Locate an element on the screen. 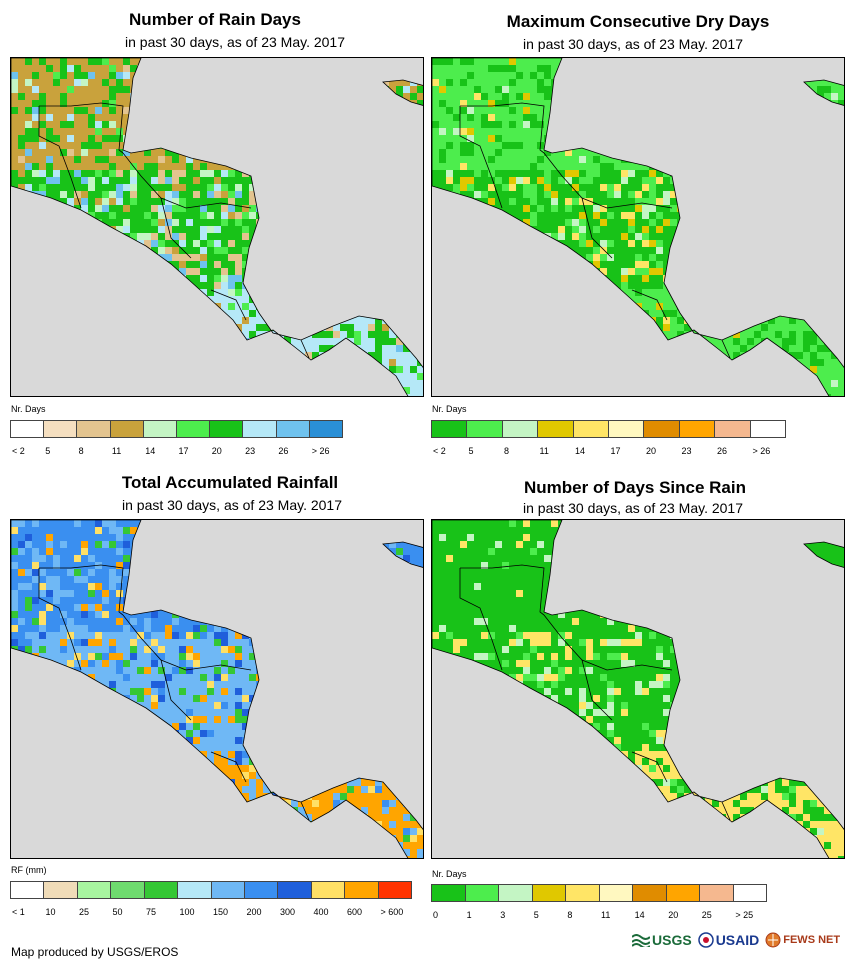 The width and height of the screenshot is (854, 970). panel-3-title: Total Accumulated Rainfall is located at coordinates (230, 482).